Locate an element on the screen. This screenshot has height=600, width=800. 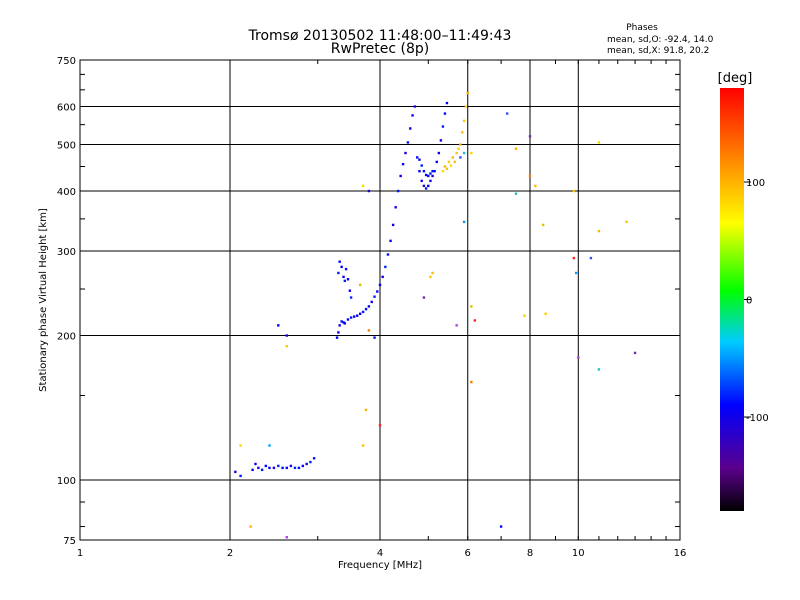
x-axis-label: Frequency [MHz] is located at coordinates (380, 565).